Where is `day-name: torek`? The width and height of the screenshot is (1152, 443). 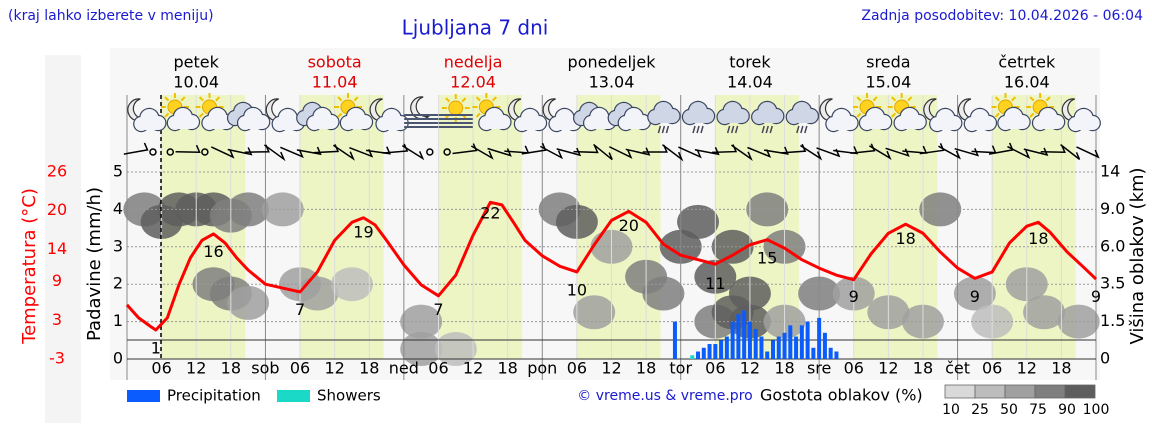 day-name: torek is located at coordinates (750, 62).